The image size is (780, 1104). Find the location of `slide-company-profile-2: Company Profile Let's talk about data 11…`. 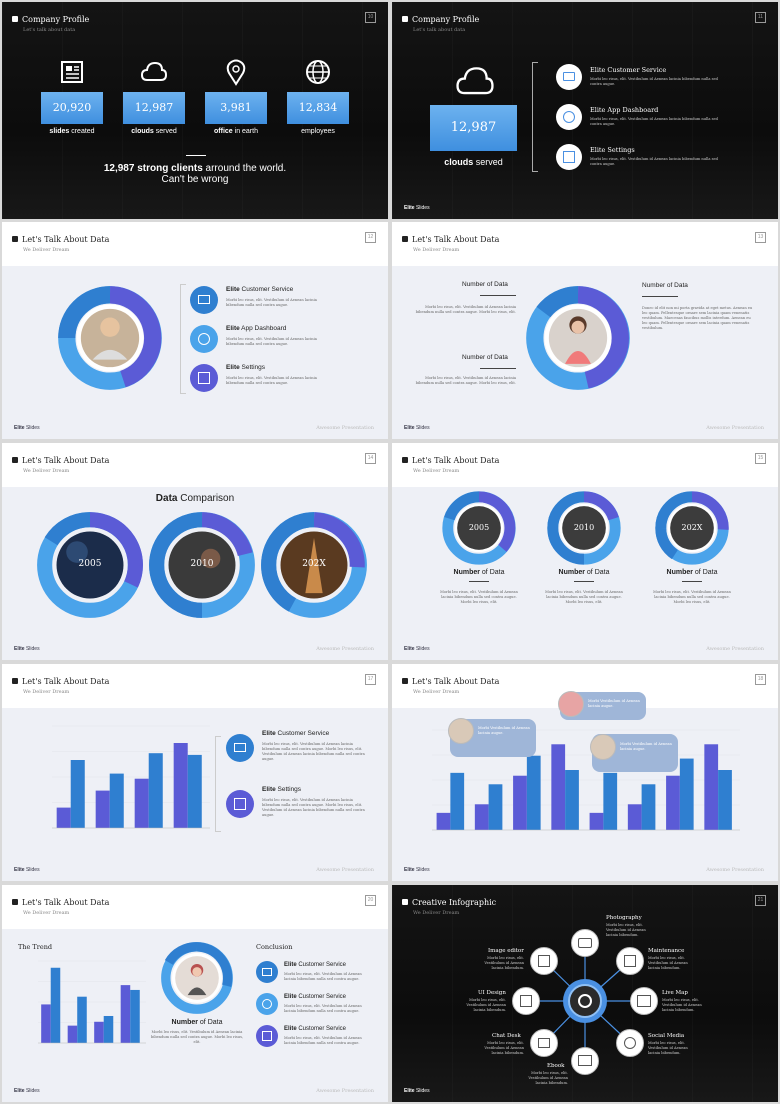

slide-company-profile-2: Company Profile Let's talk about data 11… is located at coordinates (585, 110).